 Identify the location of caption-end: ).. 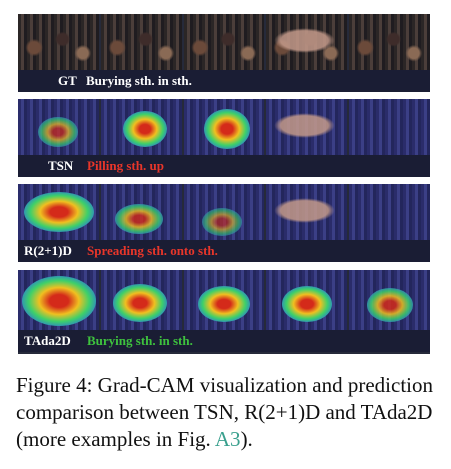
(246, 439).